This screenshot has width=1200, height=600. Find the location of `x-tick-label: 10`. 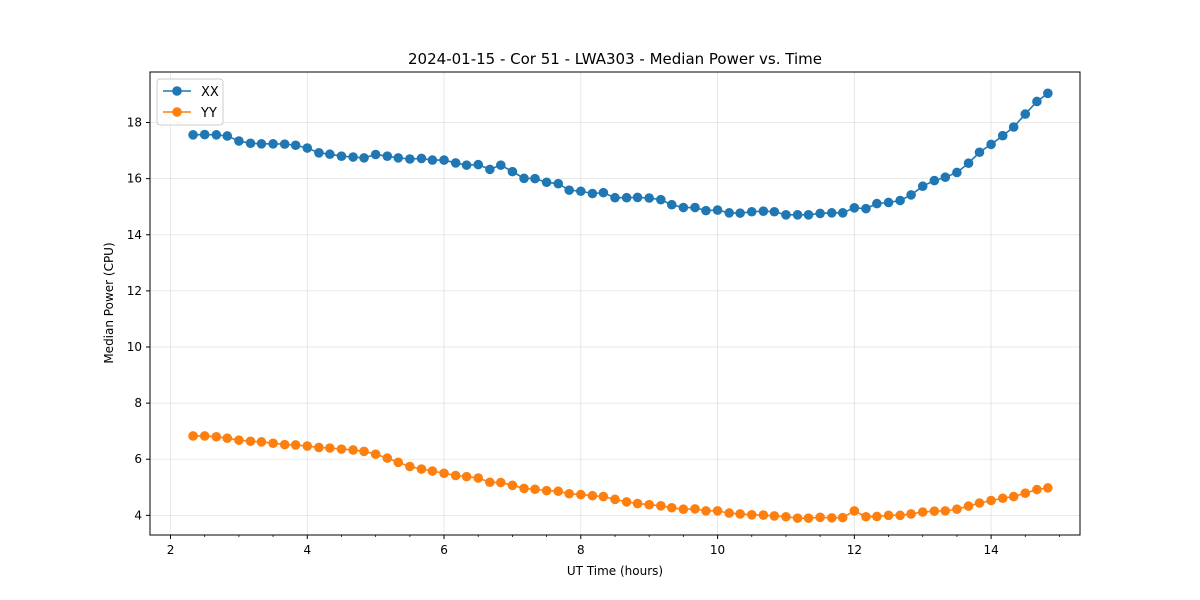

x-tick-label: 10 is located at coordinates (717, 550).